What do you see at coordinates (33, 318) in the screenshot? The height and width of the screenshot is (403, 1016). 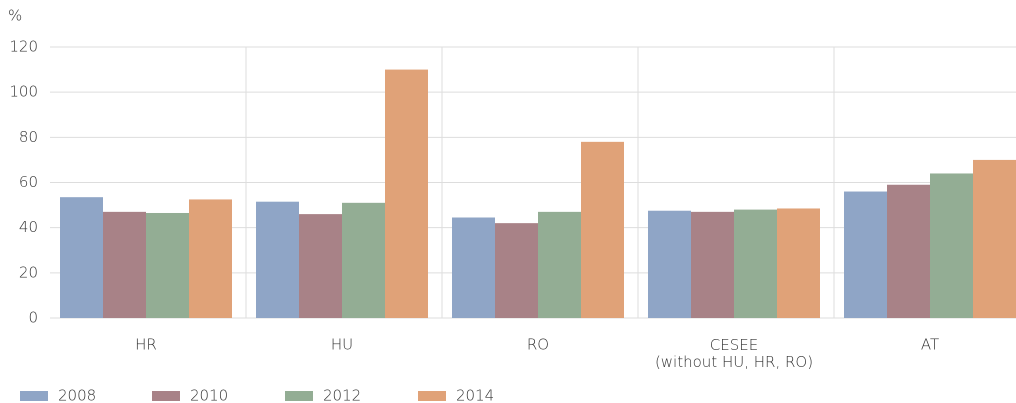 I see `y-tick-label: 0` at bounding box center [33, 318].